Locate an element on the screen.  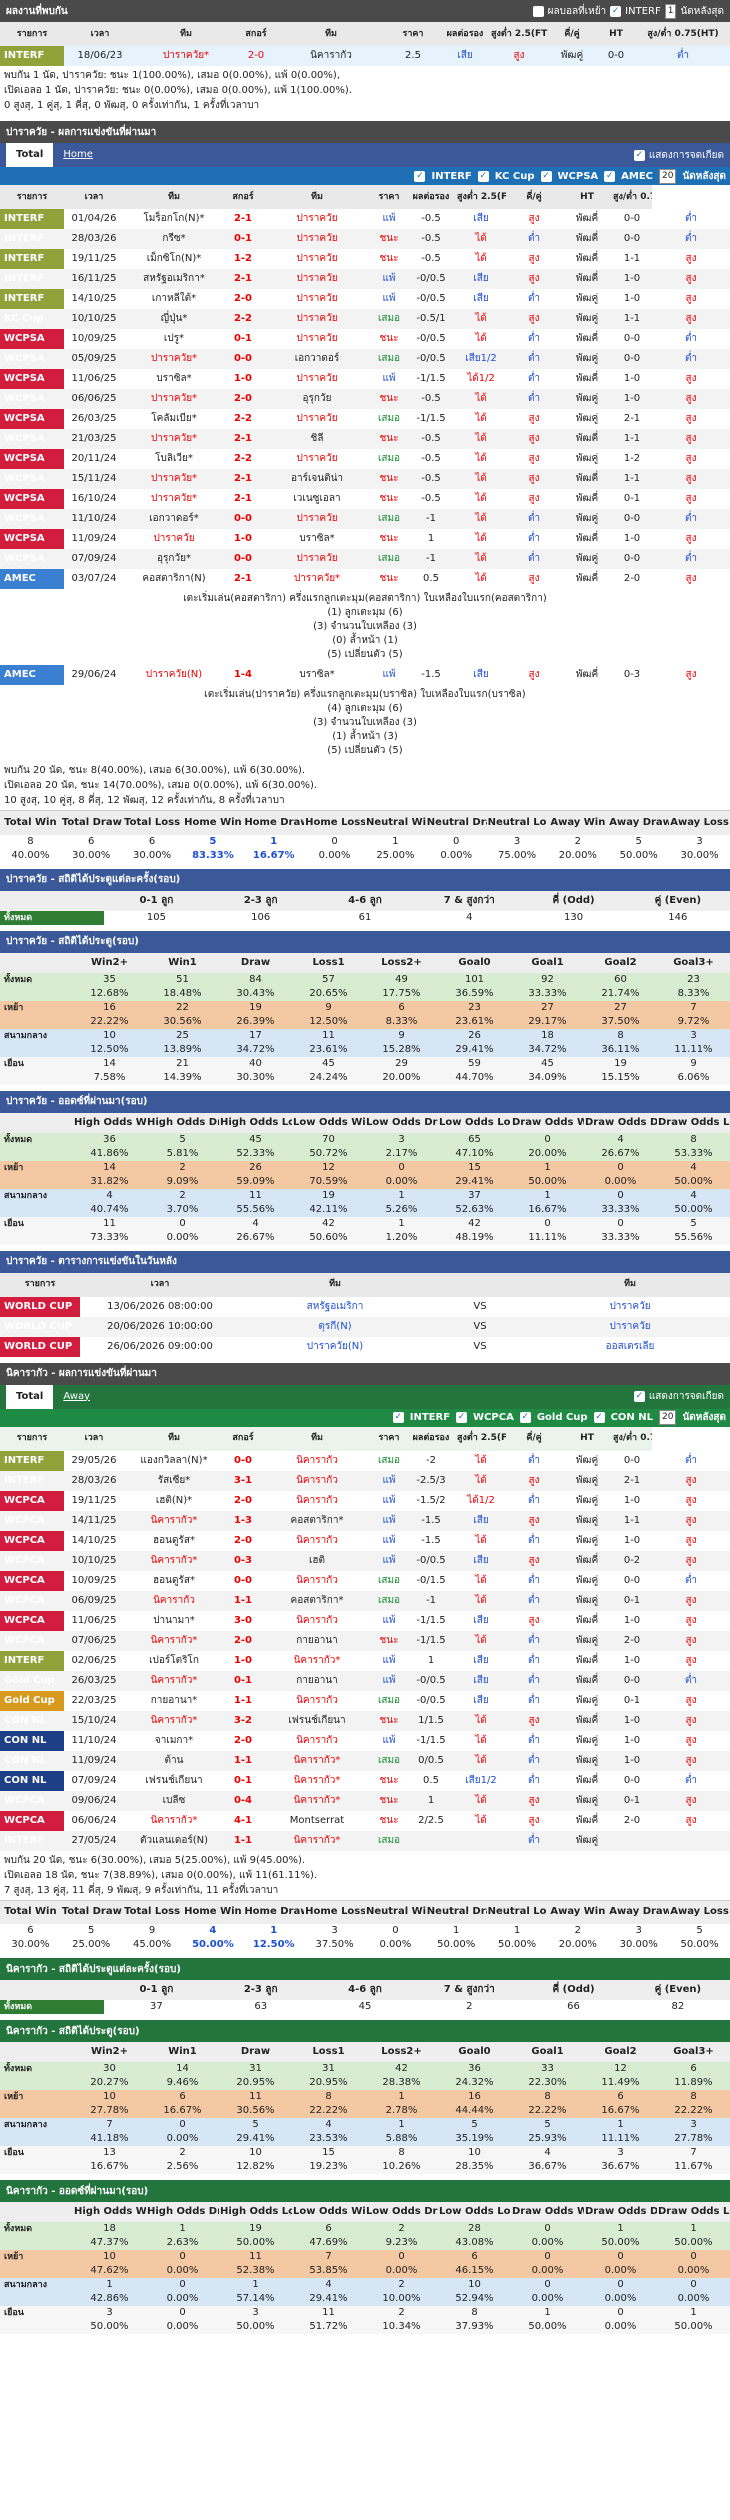
h2h-count-select: 1 is located at coordinates (670, 11).